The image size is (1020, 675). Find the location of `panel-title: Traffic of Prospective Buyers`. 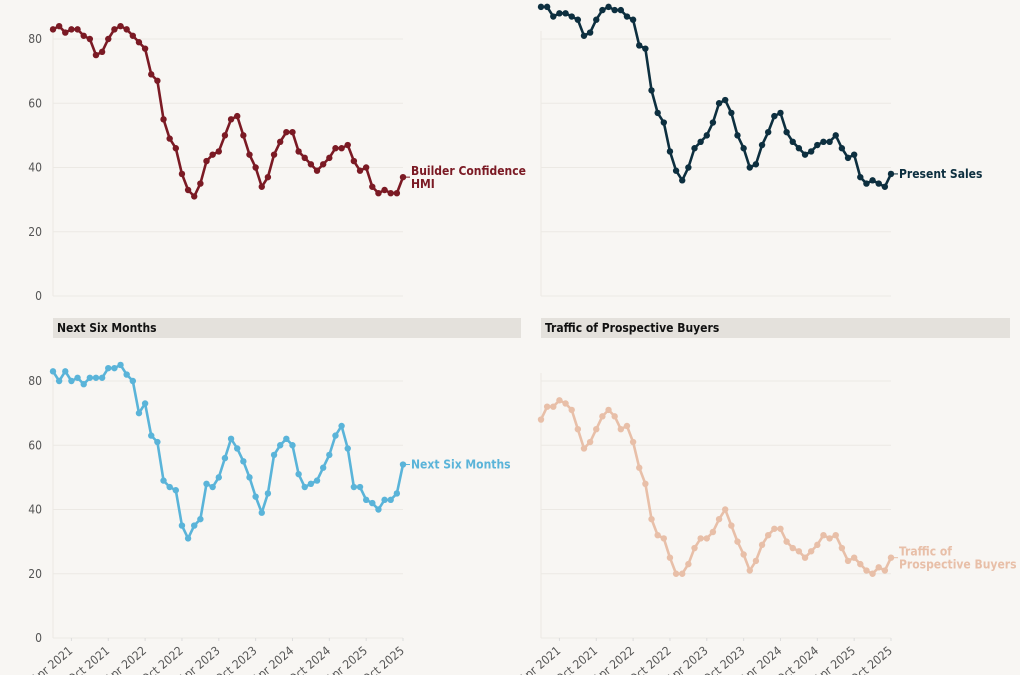

panel-title: Traffic of Prospective Buyers is located at coordinates (632, 328).